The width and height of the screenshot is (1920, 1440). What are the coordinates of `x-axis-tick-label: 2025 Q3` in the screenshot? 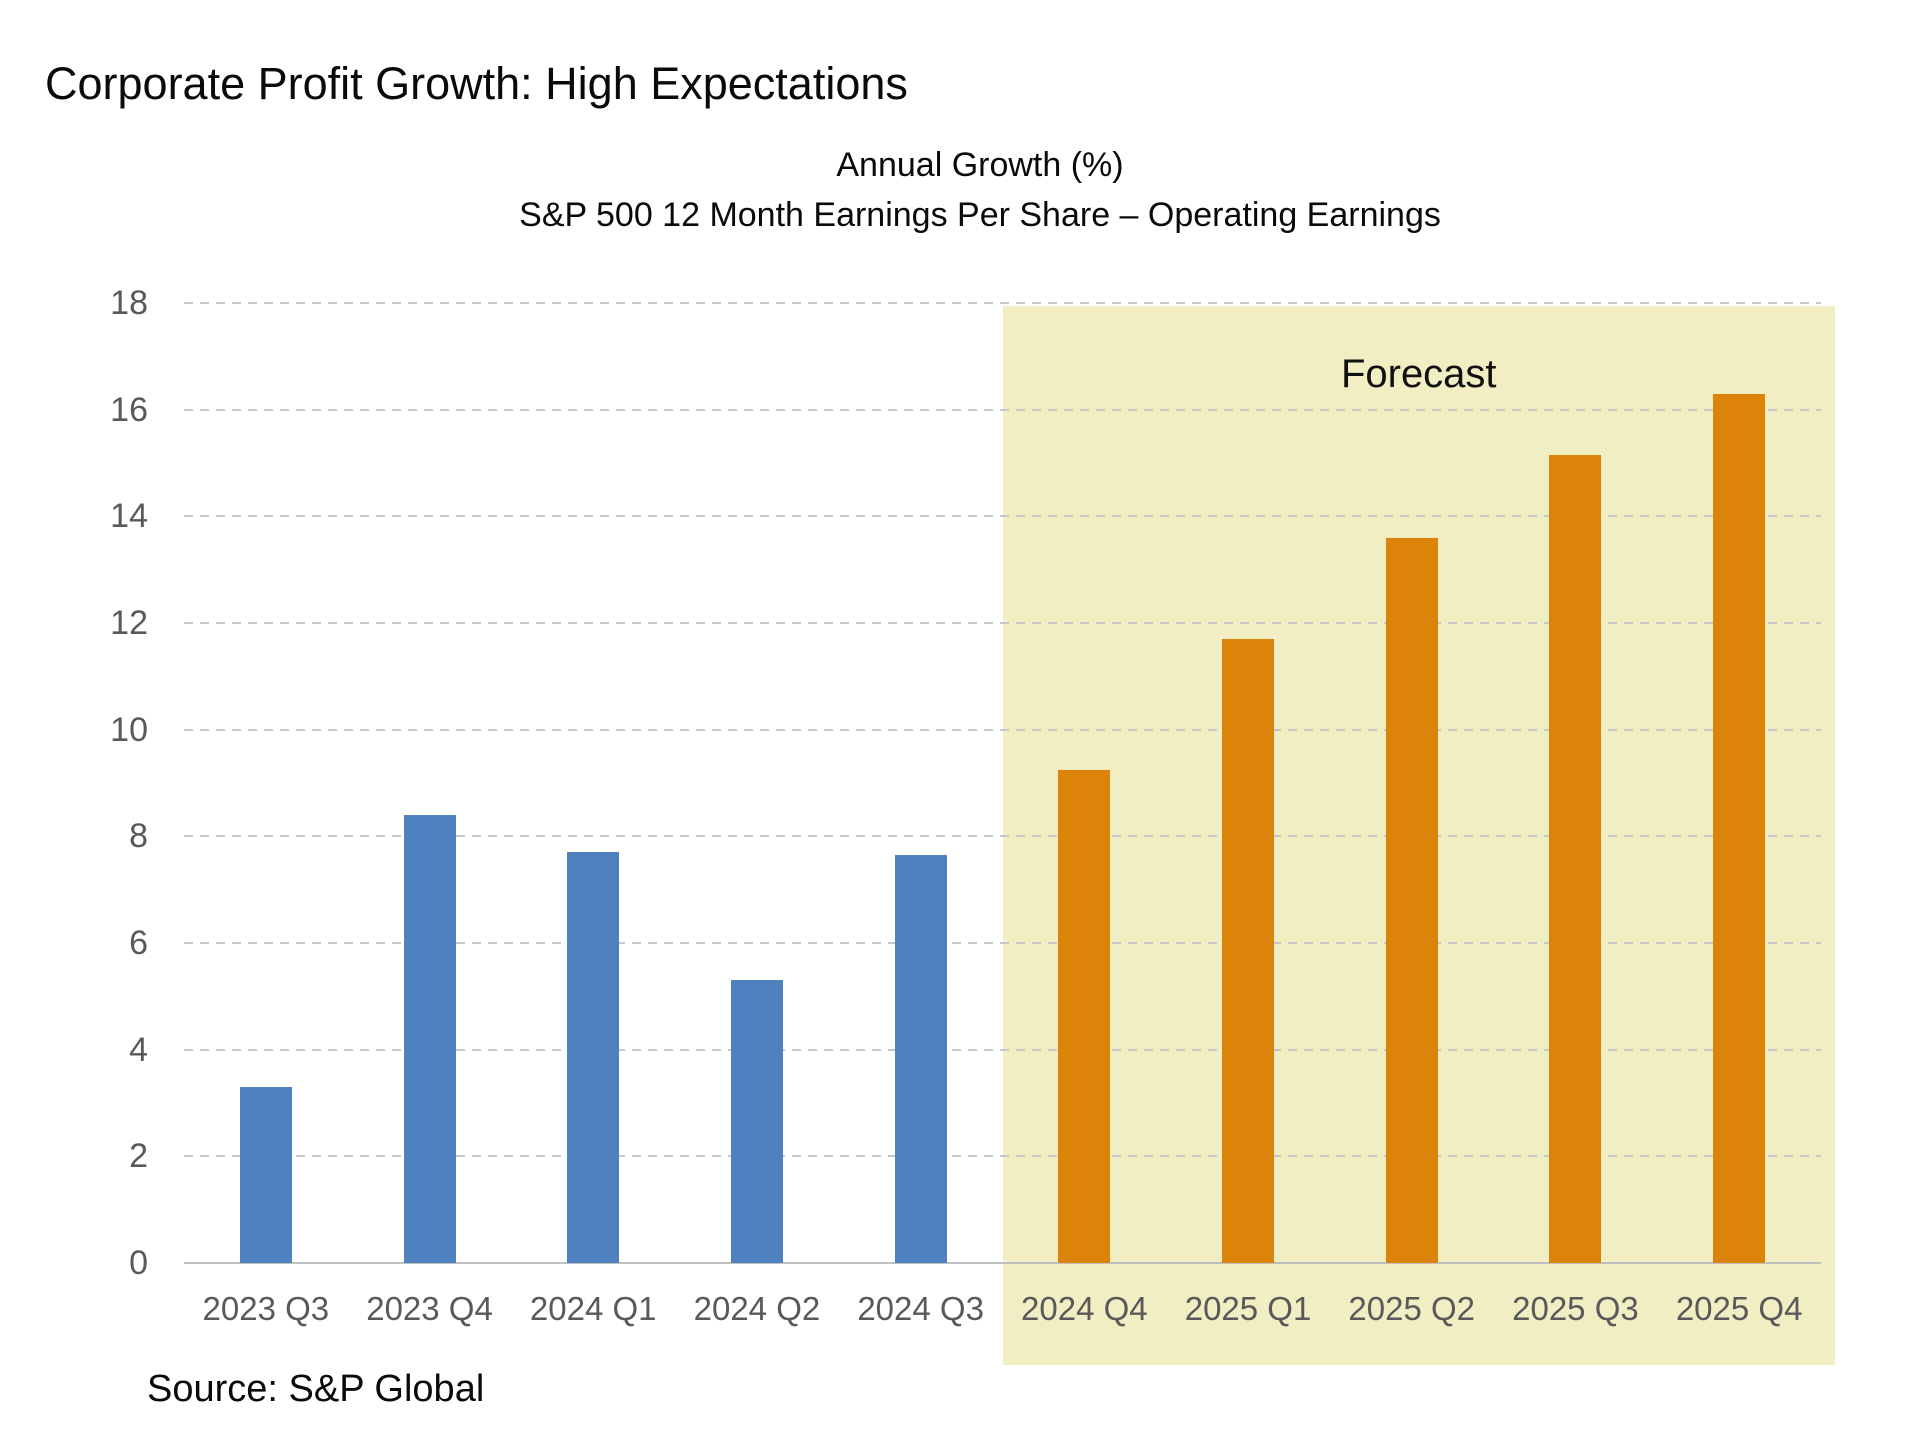 It's located at (1575, 1308).